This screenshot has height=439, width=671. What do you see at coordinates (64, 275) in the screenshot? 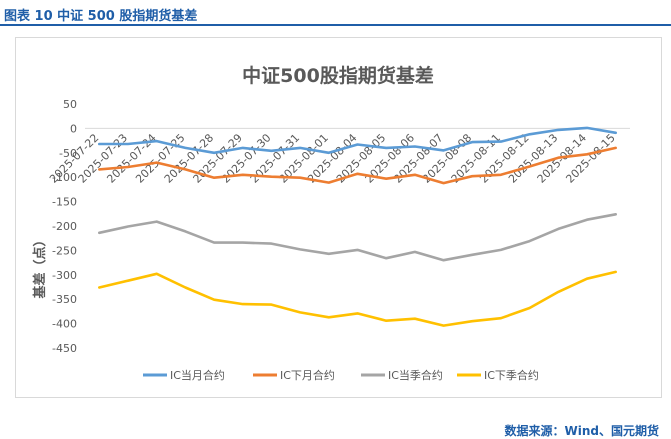
I see `y-tick-label: -300` at bounding box center [64, 275].